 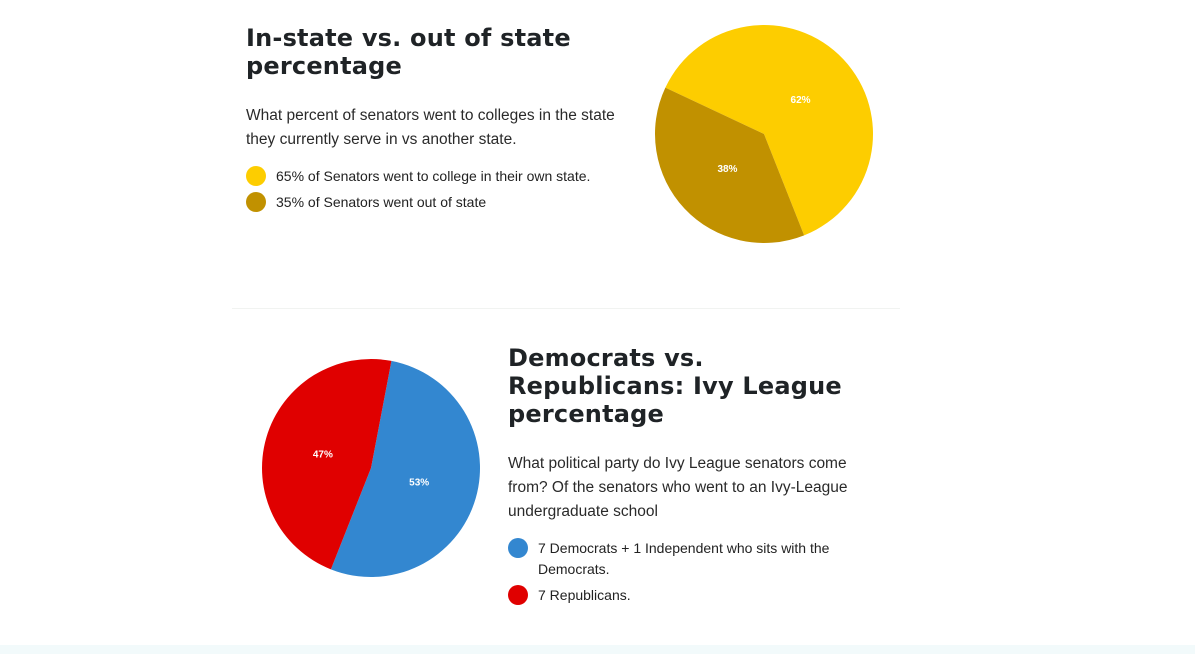 What do you see at coordinates (518, 548) in the screenshot?
I see `legend-swatch-democrats` at bounding box center [518, 548].